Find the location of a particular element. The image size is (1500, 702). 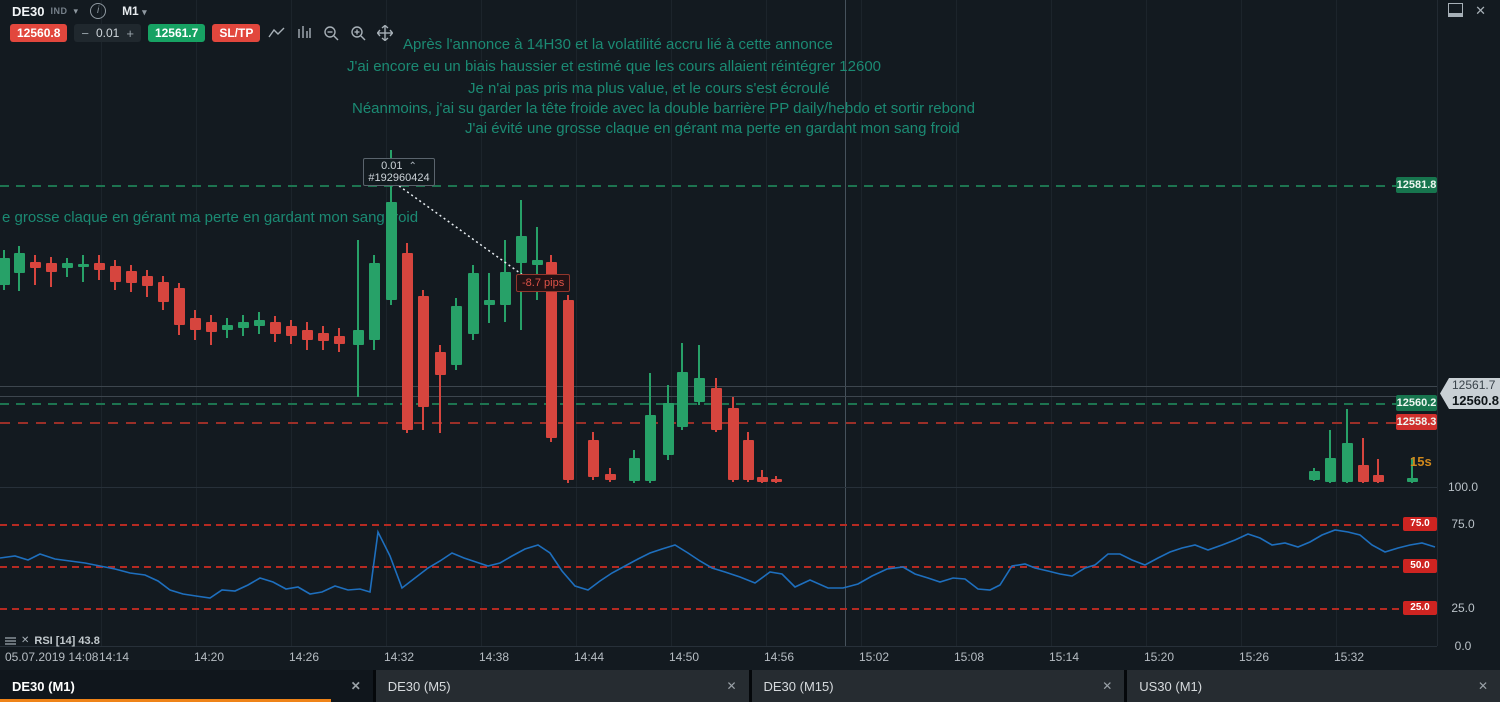

volume-value: 0.01 is located at coordinates (107, 33).